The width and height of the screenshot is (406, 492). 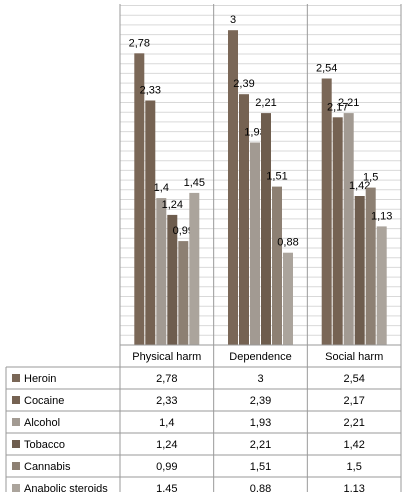 I want to click on data-label: 1,24, so click(x=172, y=205).